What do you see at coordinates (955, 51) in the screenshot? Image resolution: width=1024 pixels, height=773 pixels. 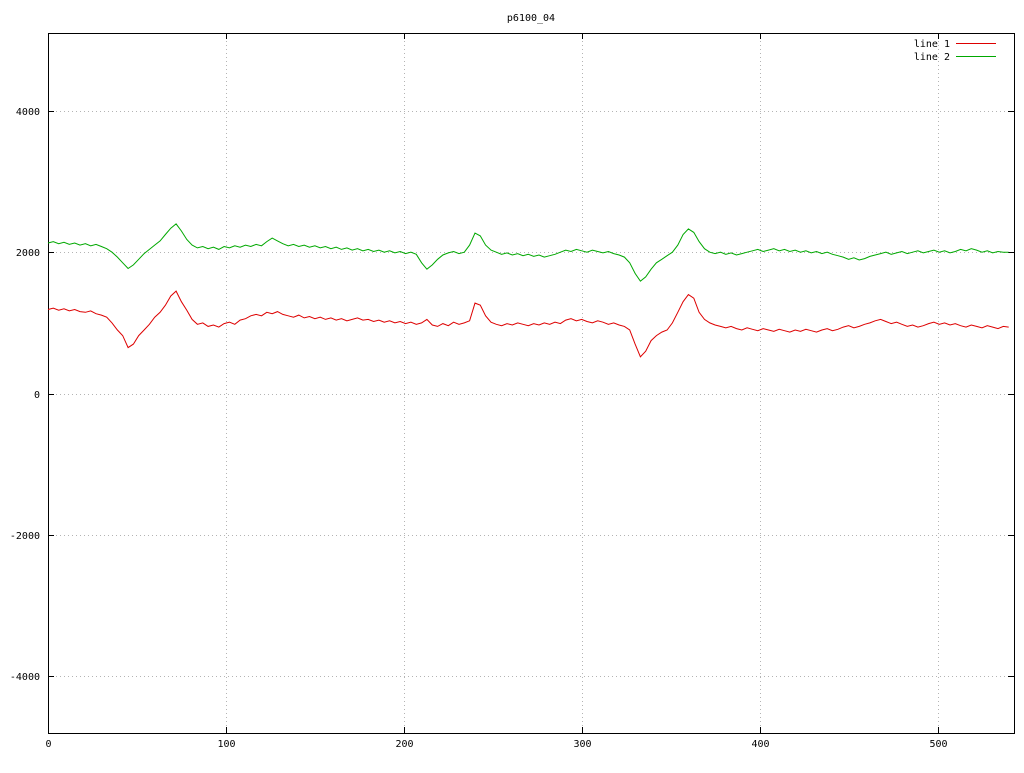 I see `legend: line 1 line 2` at bounding box center [955, 51].